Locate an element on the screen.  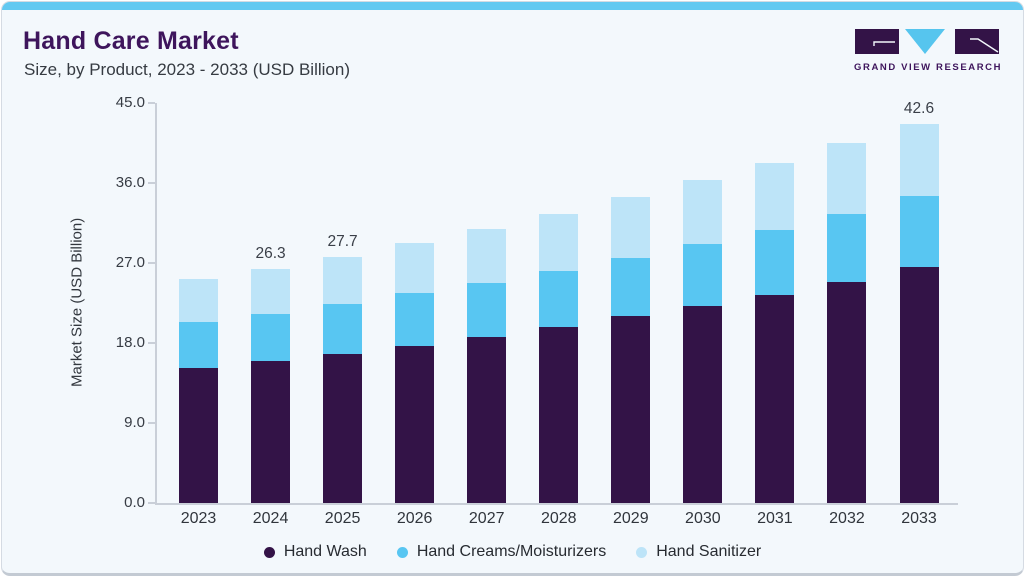
bar-segment-2023-hand-creams-moisturizers is located at coordinates (198, 344).